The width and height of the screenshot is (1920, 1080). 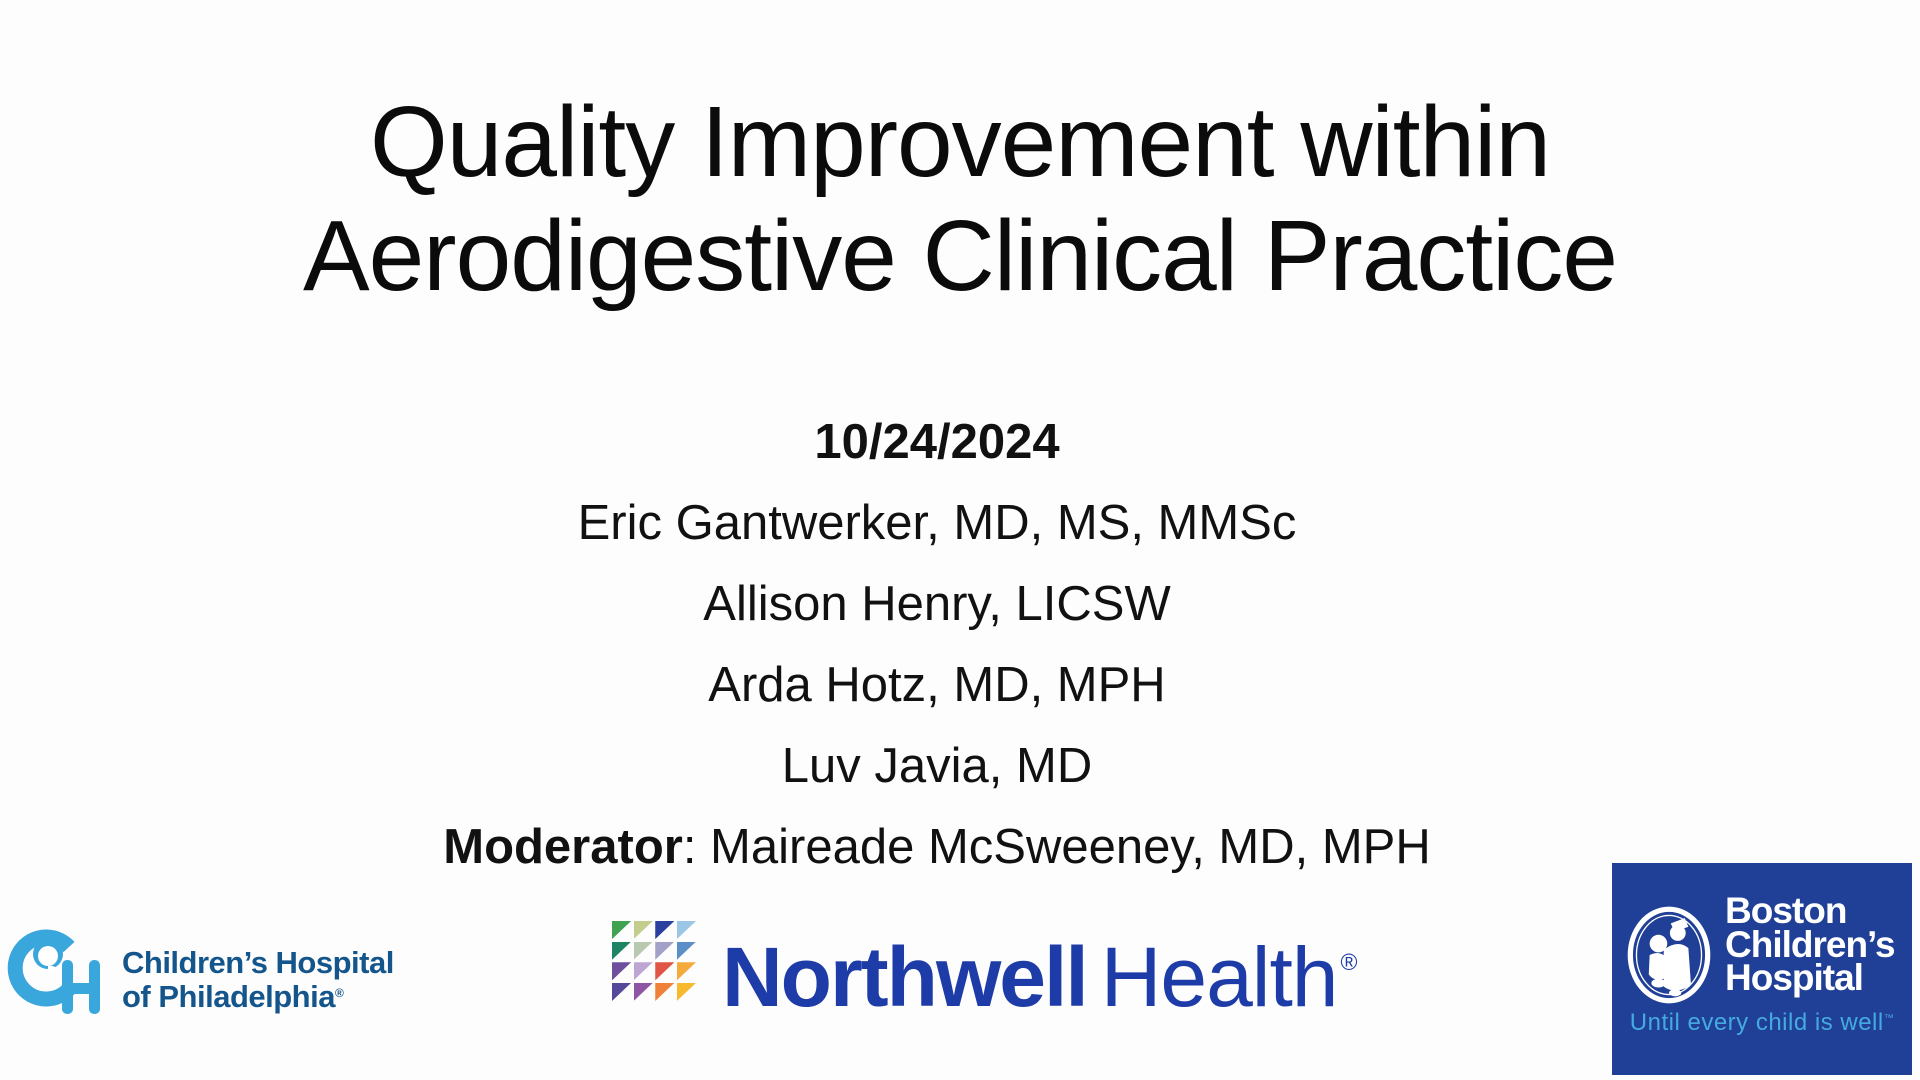 I want to click on boston-line3: Hospital, so click(x=1794, y=977).